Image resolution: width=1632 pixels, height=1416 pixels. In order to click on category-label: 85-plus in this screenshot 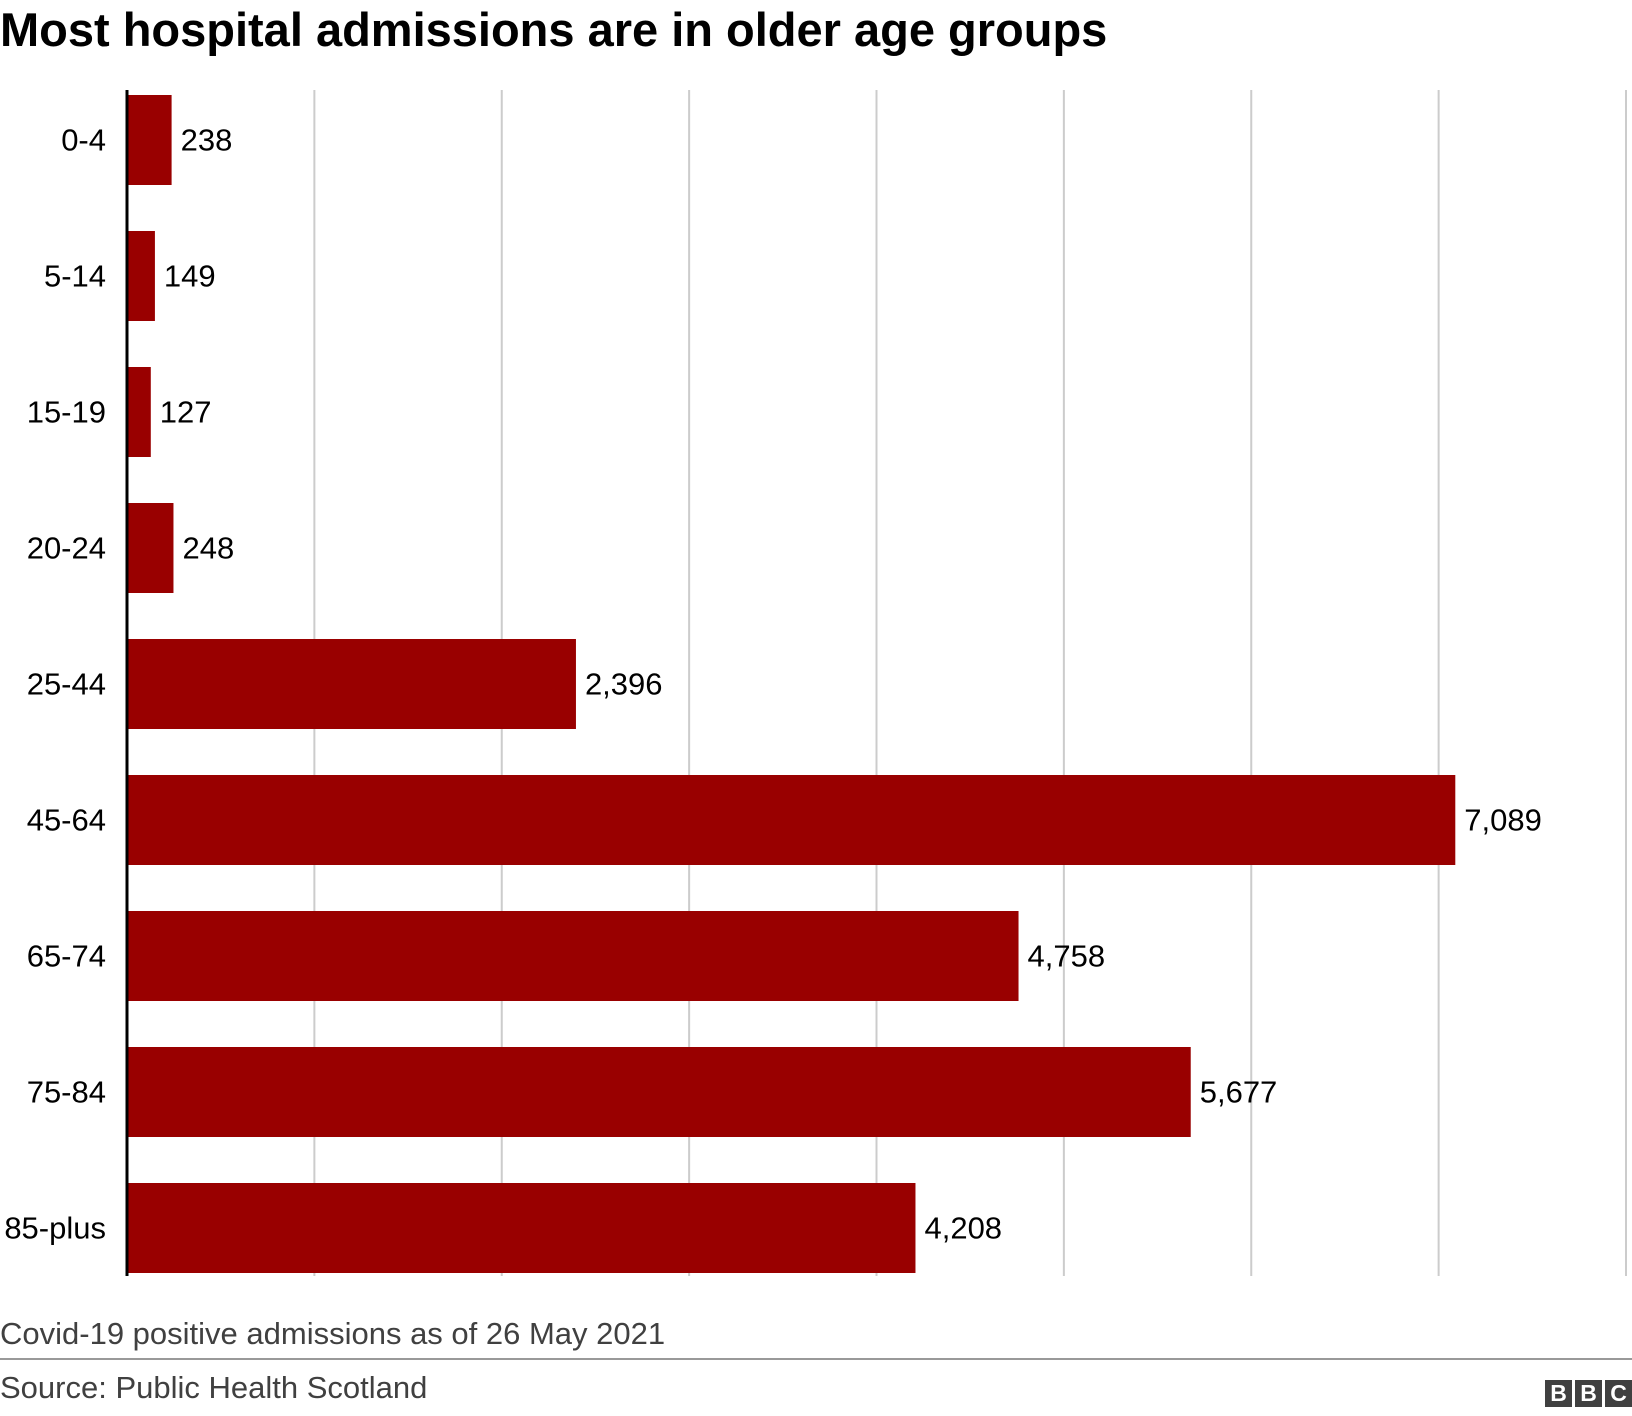, I will do `click(55, 1228)`.